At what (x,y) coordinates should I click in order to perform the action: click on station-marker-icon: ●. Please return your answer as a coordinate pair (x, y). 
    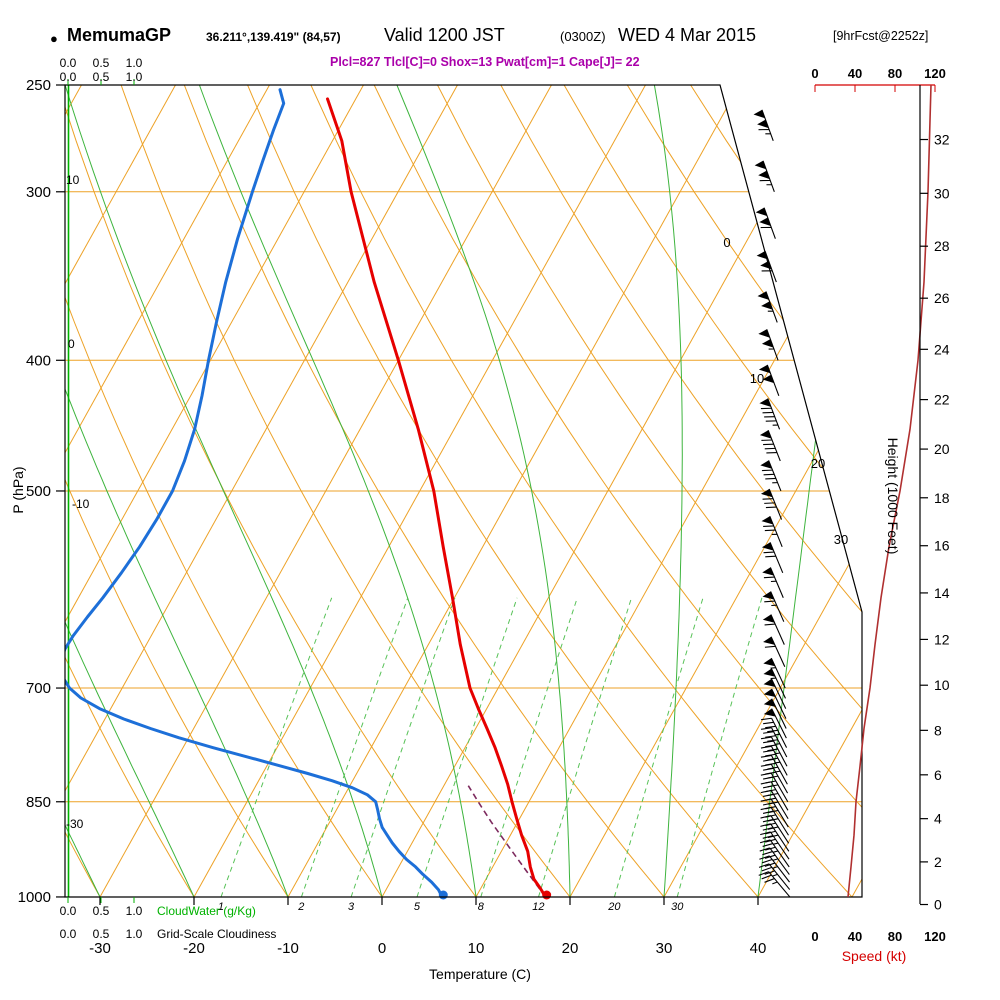
    Looking at the image, I should click on (54, 38).